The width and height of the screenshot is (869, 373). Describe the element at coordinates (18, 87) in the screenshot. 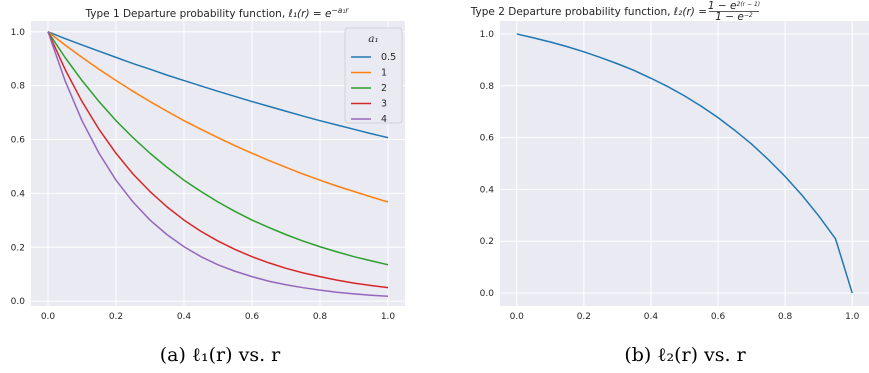

I see `chart-a-y-tick-4: 0.8` at that location.